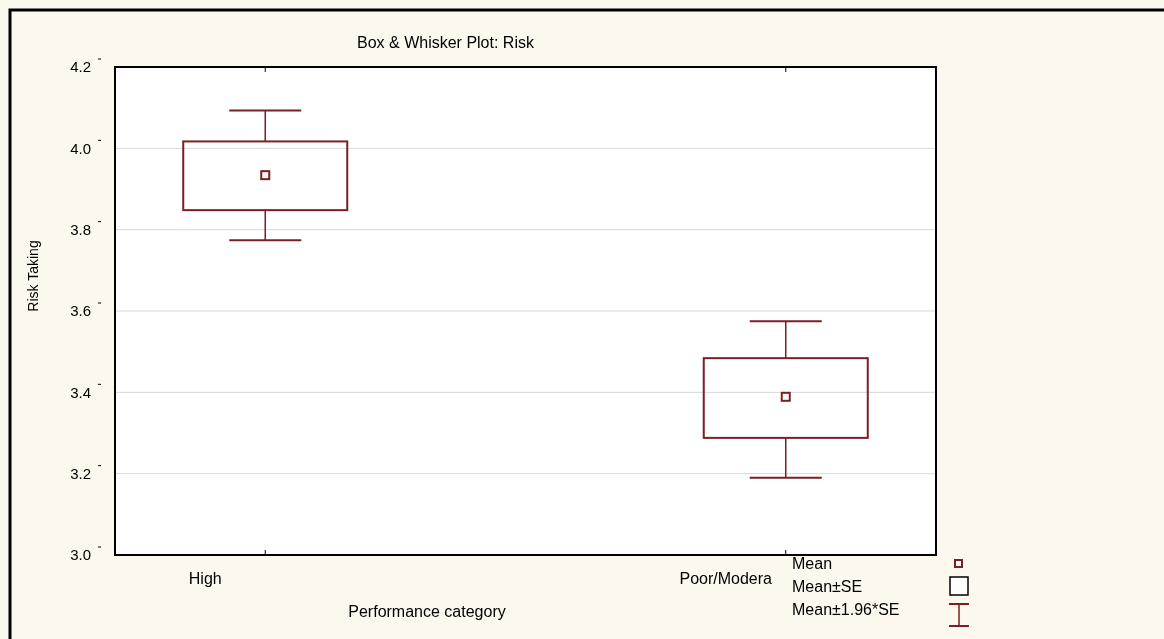 This screenshot has width=1164, height=639. Describe the element at coordinates (33, 276) in the screenshot. I see `y-axis-title: Risk Taking` at that location.